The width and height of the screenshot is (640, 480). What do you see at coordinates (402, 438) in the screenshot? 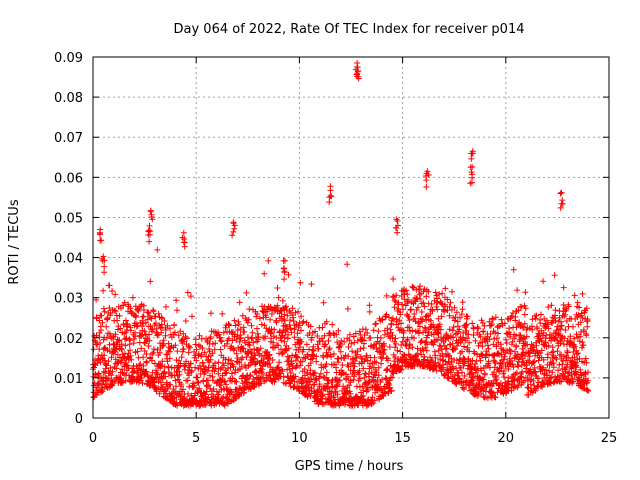
I see `x-tick-label: 15` at bounding box center [402, 438].